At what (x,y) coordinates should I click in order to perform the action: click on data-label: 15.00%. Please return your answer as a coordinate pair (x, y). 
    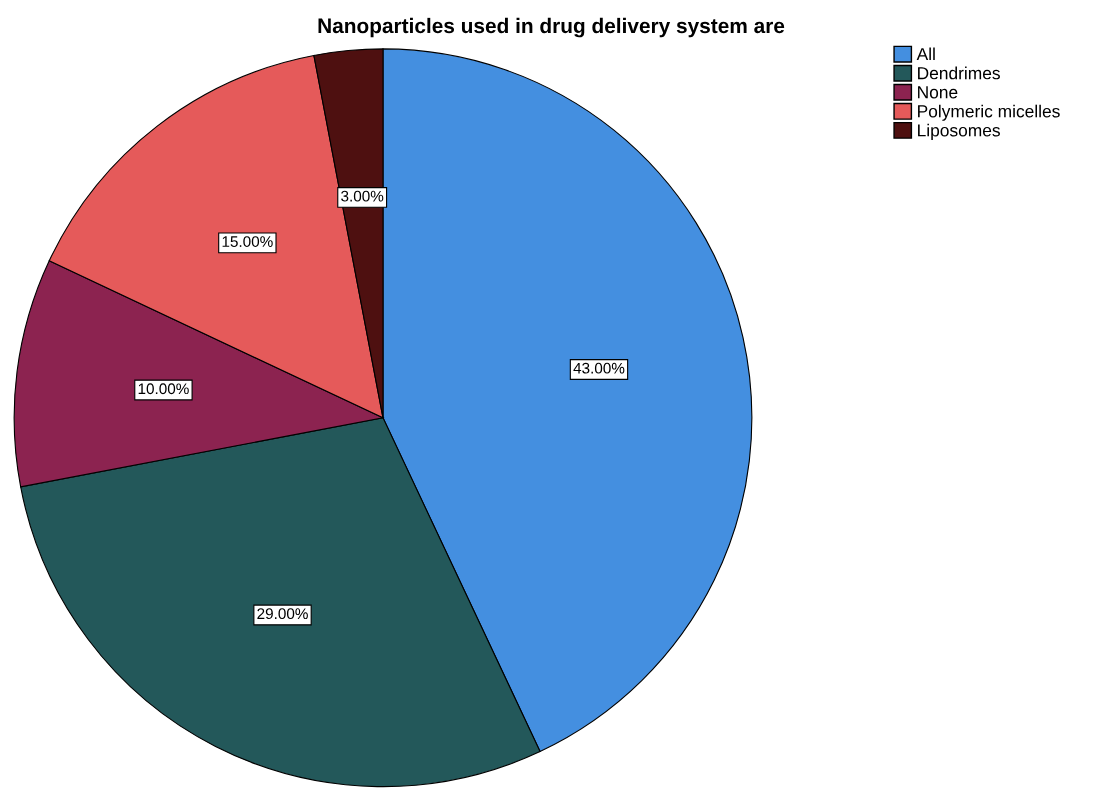
    Looking at the image, I should click on (247, 241).